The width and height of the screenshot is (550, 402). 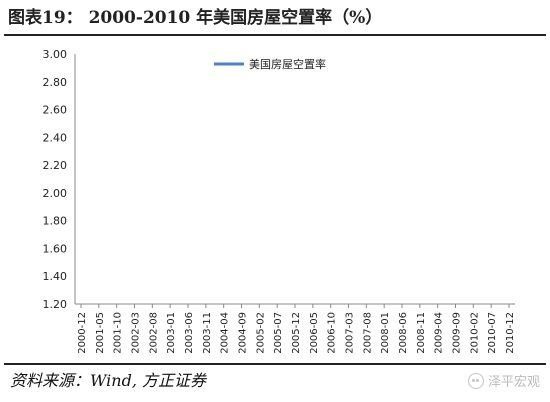 What do you see at coordinates (55, 110) in the screenshot?
I see `y-tick-label: 2.60` at bounding box center [55, 110].